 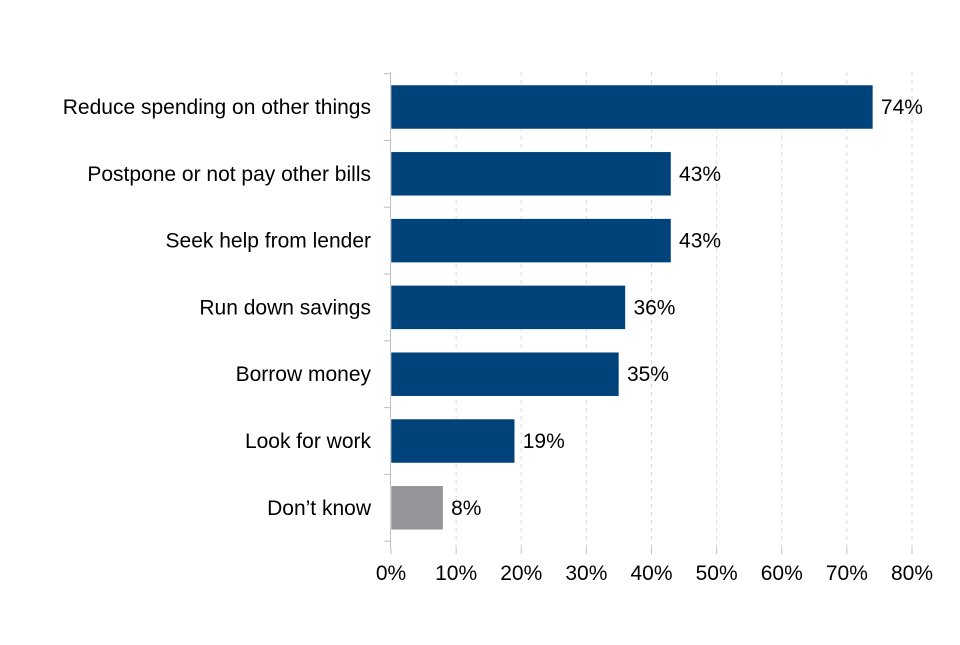 What do you see at coordinates (456, 573) in the screenshot?
I see `x-tick-label: 10%` at bounding box center [456, 573].